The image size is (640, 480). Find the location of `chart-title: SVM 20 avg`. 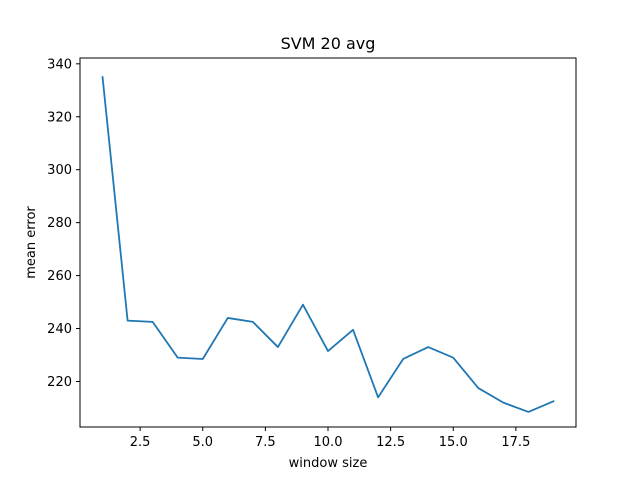

chart-title: SVM 20 avg is located at coordinates (328, 43).